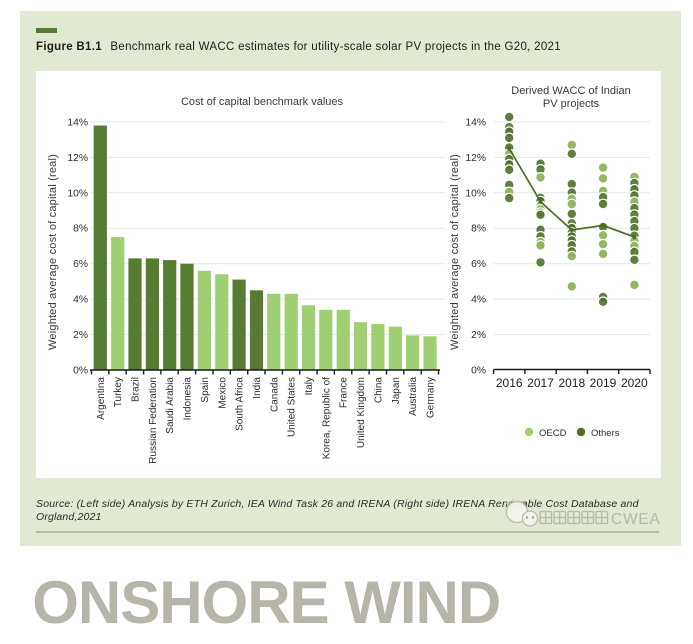 The image size is (693, 644). I want to click on svg-text: Canada, so click(274, 394).